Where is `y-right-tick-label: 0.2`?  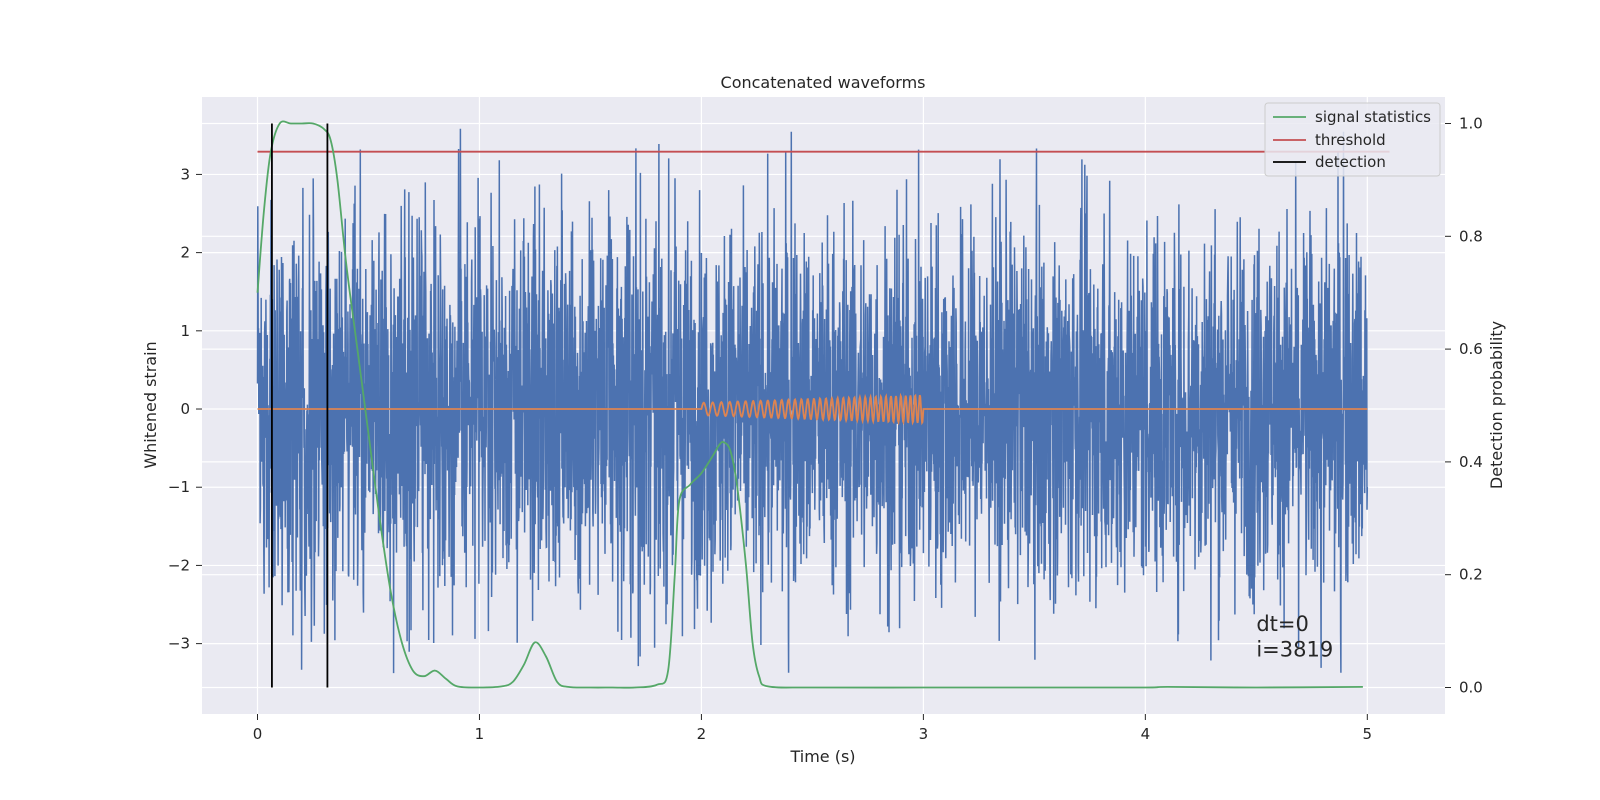
y-right-tick-label: 0.2 is located at coordinates (1471, 575).